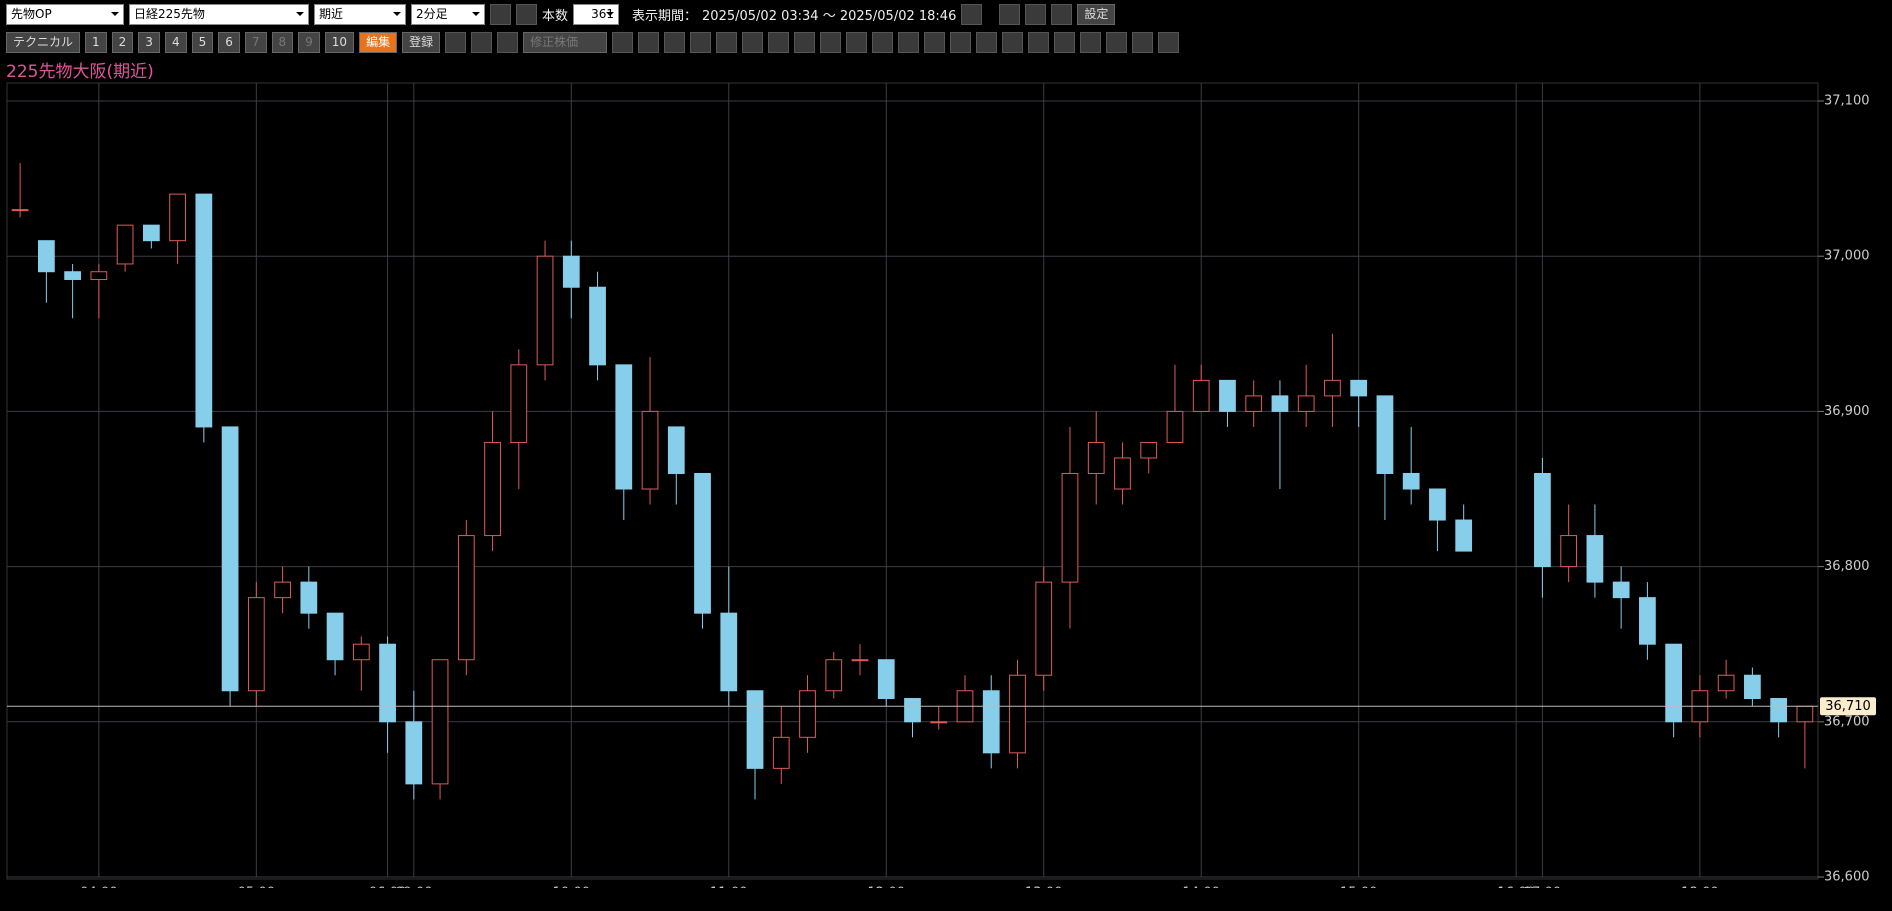  I want to click on x-tick-label: 10:00, so click(571, 887).